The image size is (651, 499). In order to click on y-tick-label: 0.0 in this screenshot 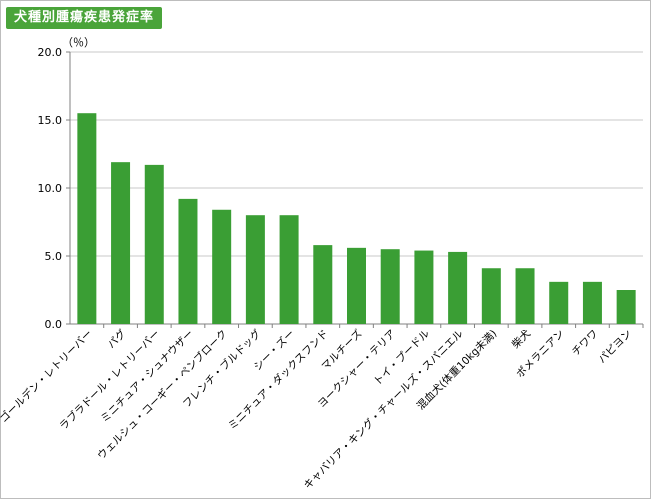, I will do `click(54, 324)`.